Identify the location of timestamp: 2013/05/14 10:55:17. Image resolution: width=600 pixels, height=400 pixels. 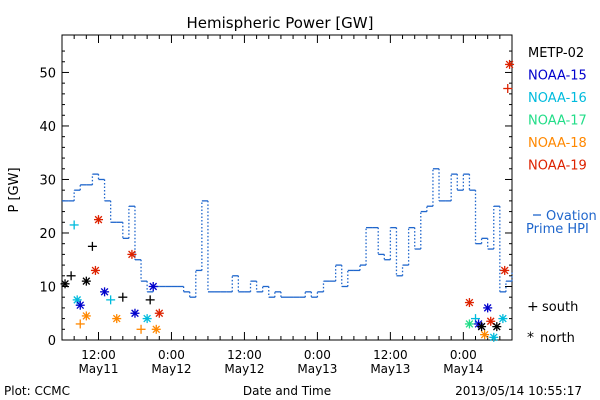
(518, 391).